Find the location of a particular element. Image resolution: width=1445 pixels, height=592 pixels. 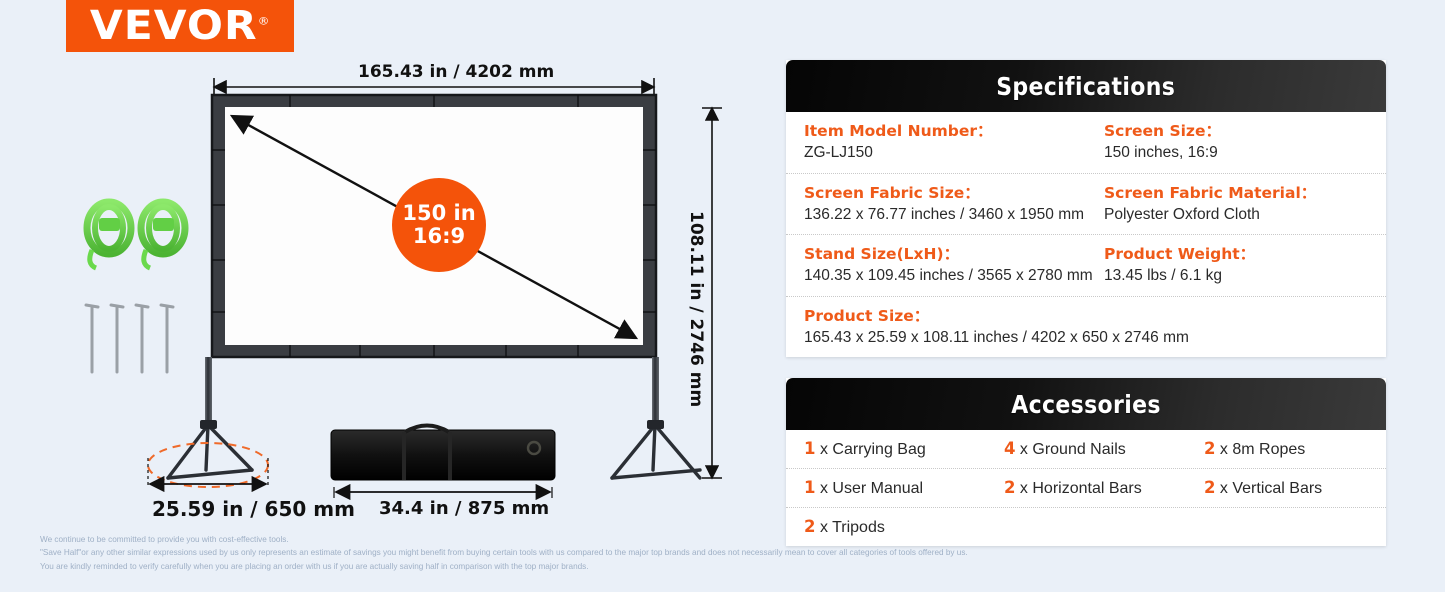

vevor-logo: VEVOR® is located at coordinates (180, 26).